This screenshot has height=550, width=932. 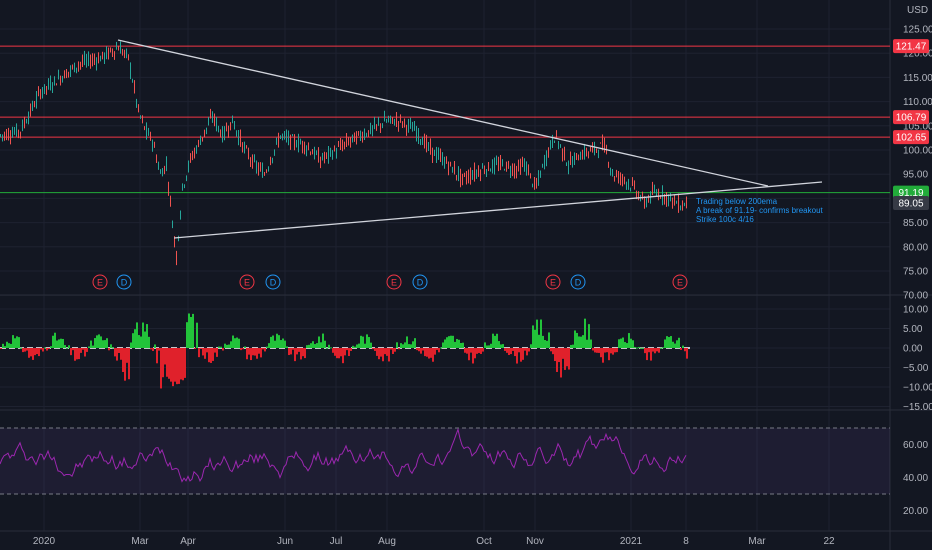 I want to click on time-axis: 2020 Mar Apr Jun Jul Aug Oct Nov 2021 8 Mar 22, so click(x=434, y=541).